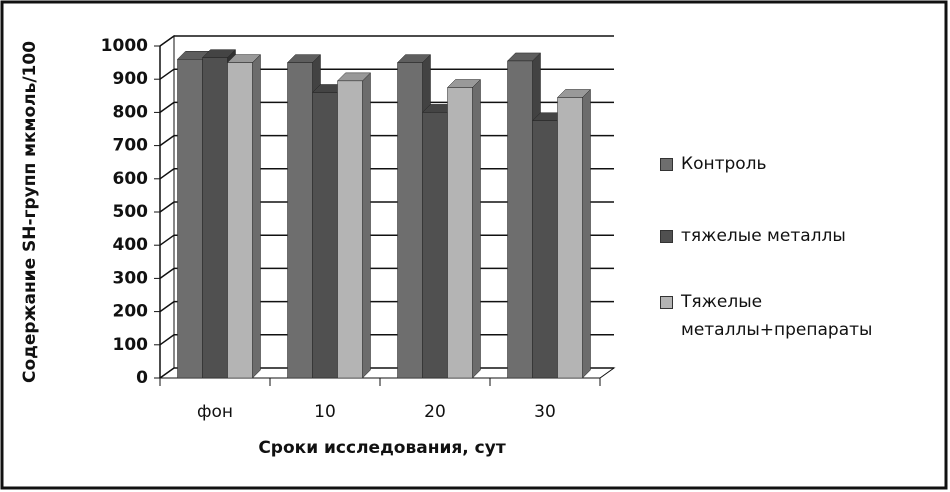 This screenshot has height=492, width=950. I want to click on y-tick-label: 800, so click(131, 112).